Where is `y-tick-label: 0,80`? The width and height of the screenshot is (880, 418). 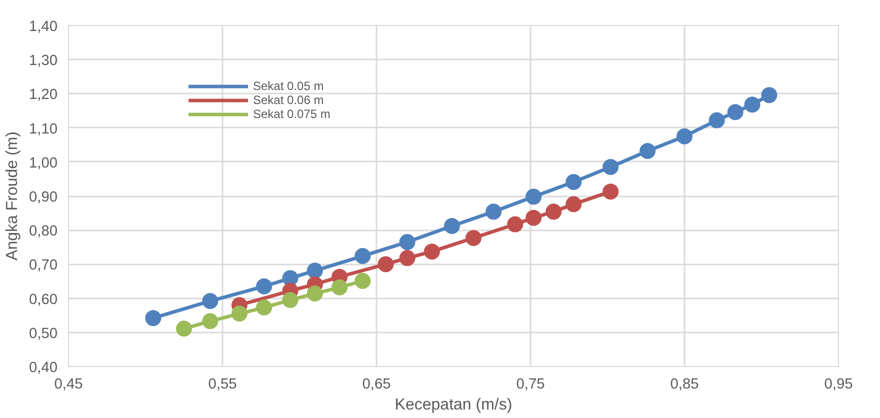
y-tick-label: 0,80 is located at coordinates (43, 232).